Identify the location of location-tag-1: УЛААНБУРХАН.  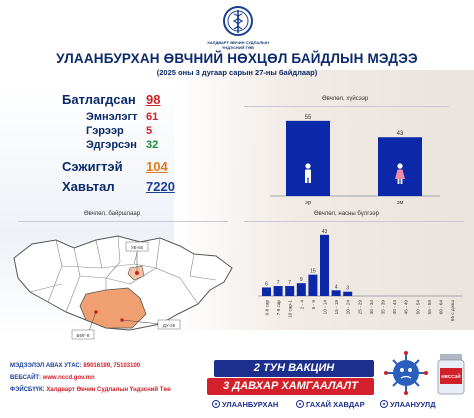
(245, 404).